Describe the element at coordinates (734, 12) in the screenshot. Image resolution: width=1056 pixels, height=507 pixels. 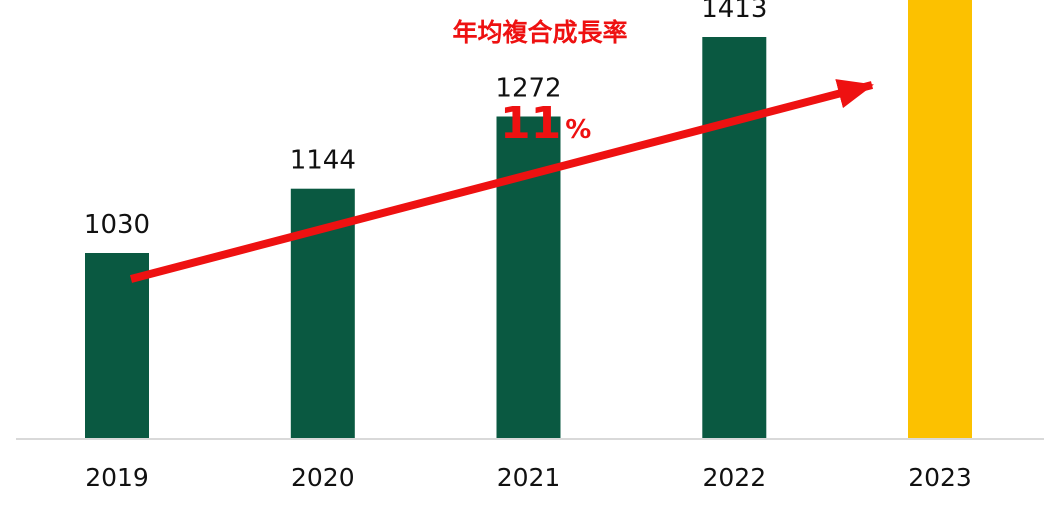
I see `value-label-2022: 1413` at that location.